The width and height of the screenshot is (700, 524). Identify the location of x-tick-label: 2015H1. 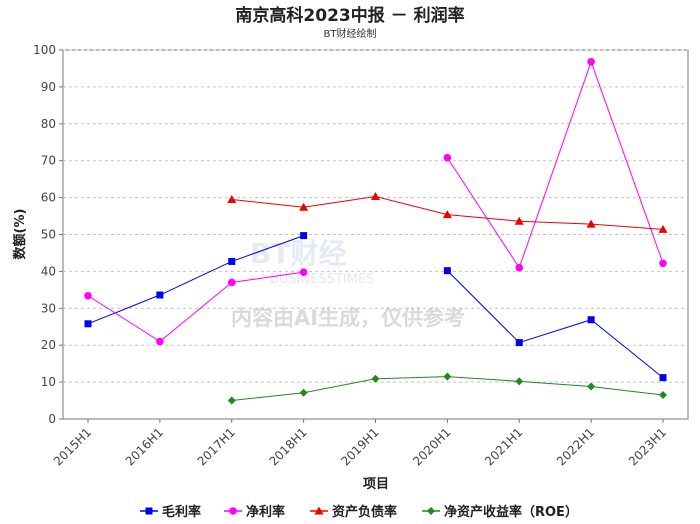
(72, 446).